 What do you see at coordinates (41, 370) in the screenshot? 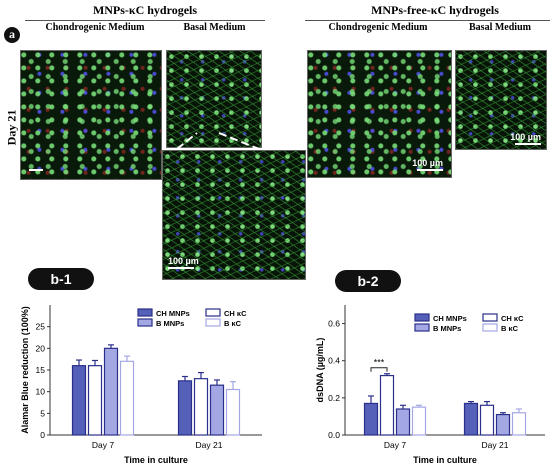
I see `y-tick-label: 15` at bounding box center [41, 370].